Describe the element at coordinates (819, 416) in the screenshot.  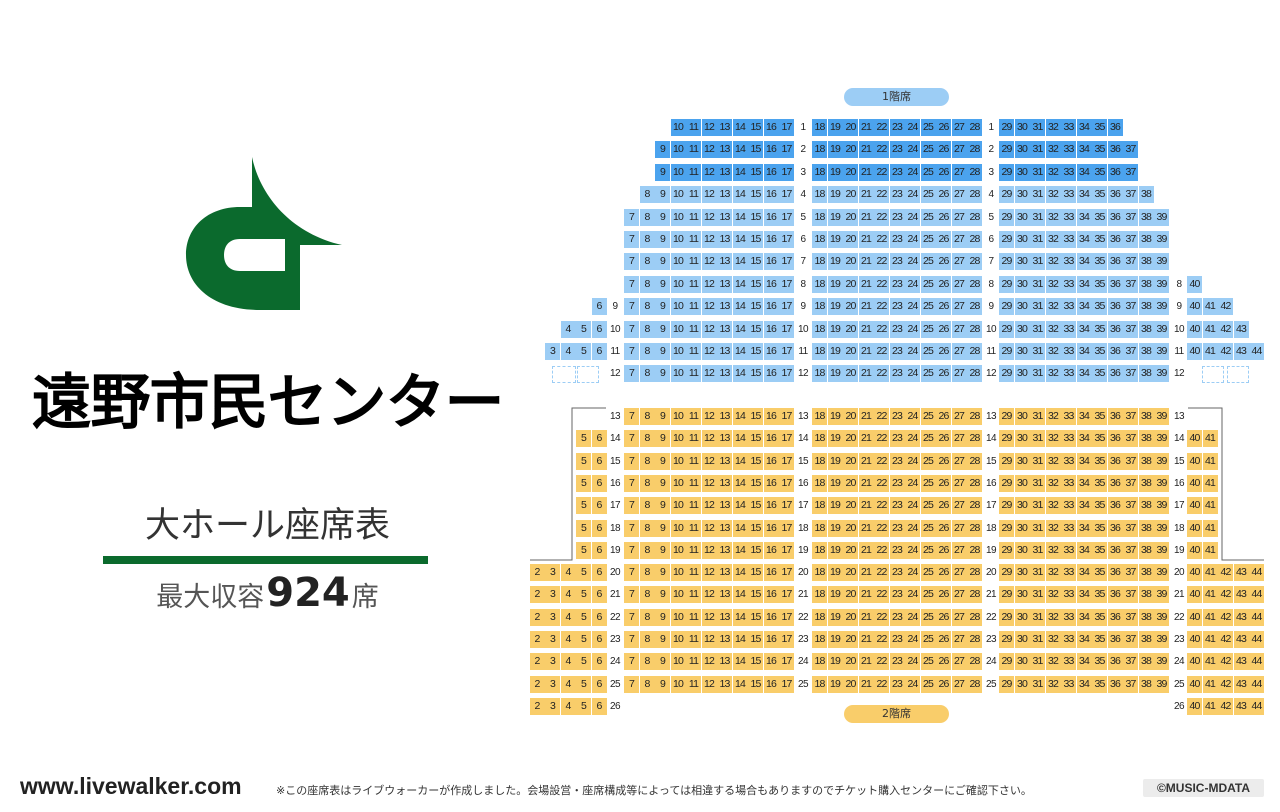
I see `seat: 18` at that location.